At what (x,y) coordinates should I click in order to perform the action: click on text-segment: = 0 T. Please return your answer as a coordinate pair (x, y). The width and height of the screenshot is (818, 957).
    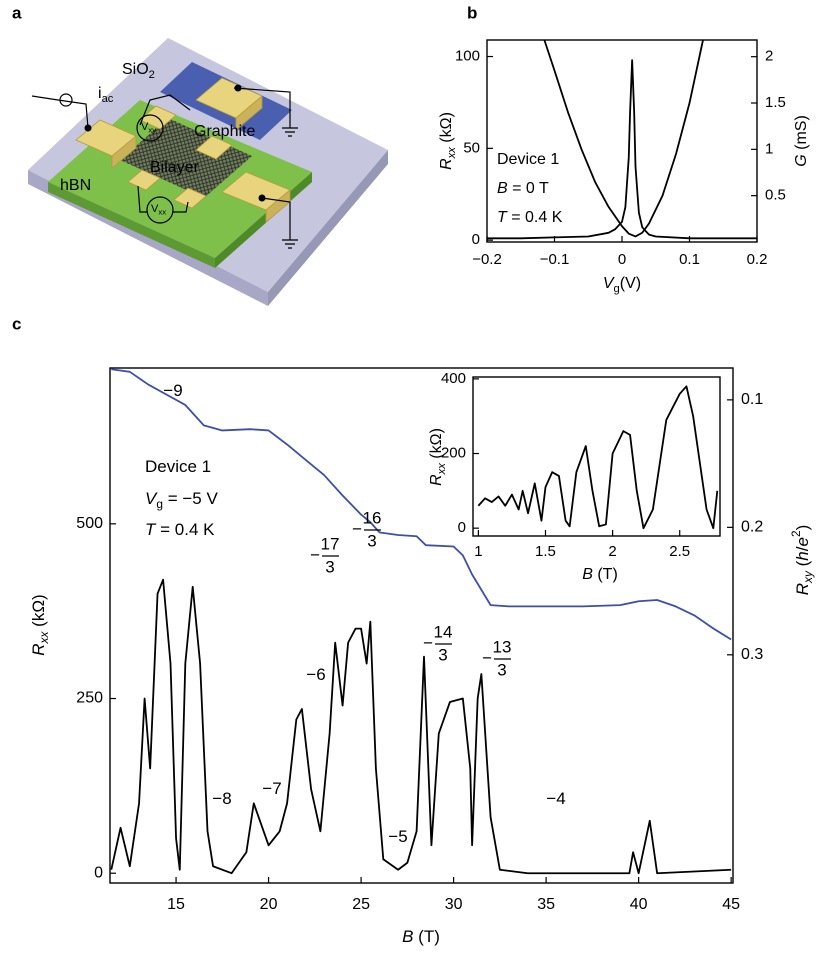
    Looking at the image, I should click on (528, 188).